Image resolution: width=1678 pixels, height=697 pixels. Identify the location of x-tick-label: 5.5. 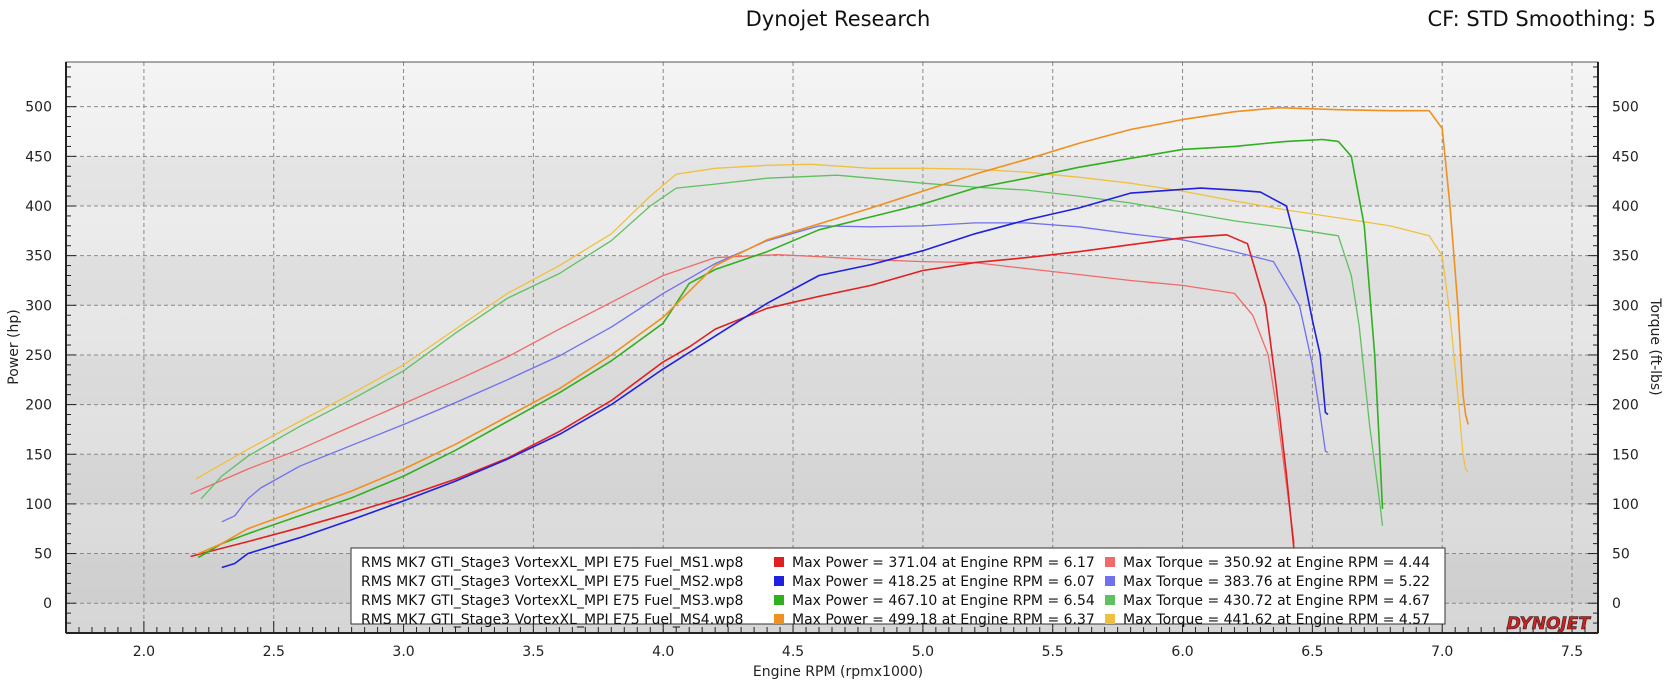
(1053, 652).